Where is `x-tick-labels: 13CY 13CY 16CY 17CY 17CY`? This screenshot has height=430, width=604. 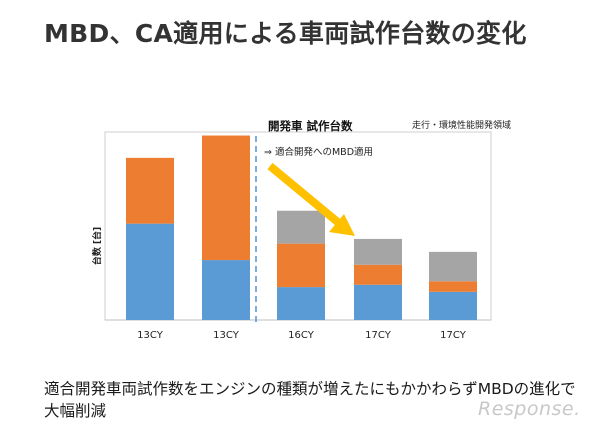
x-tick-labels: 13CY 13CY 16CY 17CY 17CY is located at coordinates (302, 335).